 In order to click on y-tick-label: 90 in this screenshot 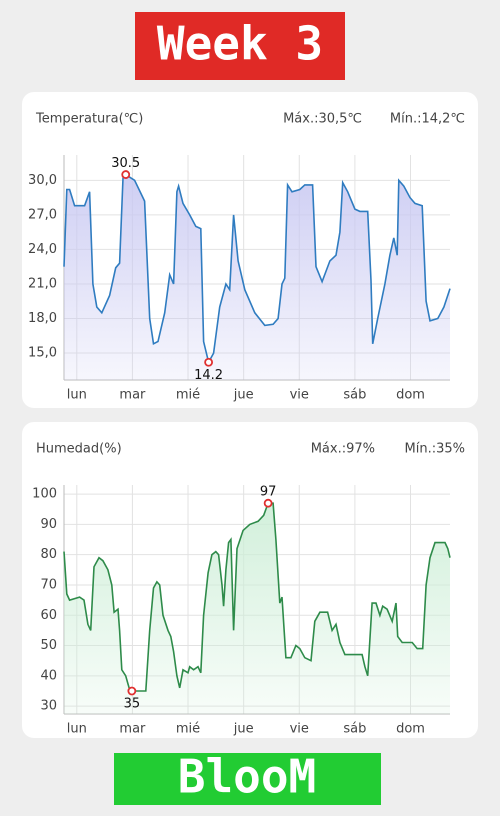, I will do `click(48, 524)`.